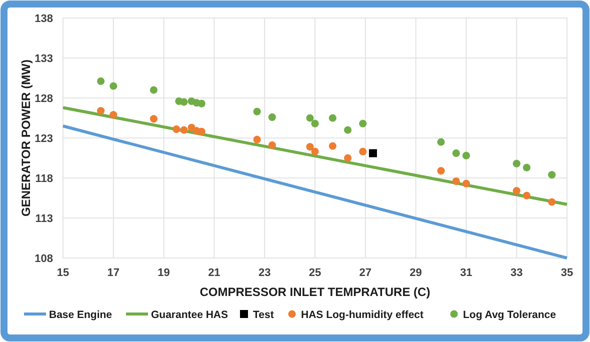 This screenshot has width=590, height=342. What do you see at coordinates (315, 273) in the screenshot?
I see `x-tick-label: 25` at bounding box center [315, 273].